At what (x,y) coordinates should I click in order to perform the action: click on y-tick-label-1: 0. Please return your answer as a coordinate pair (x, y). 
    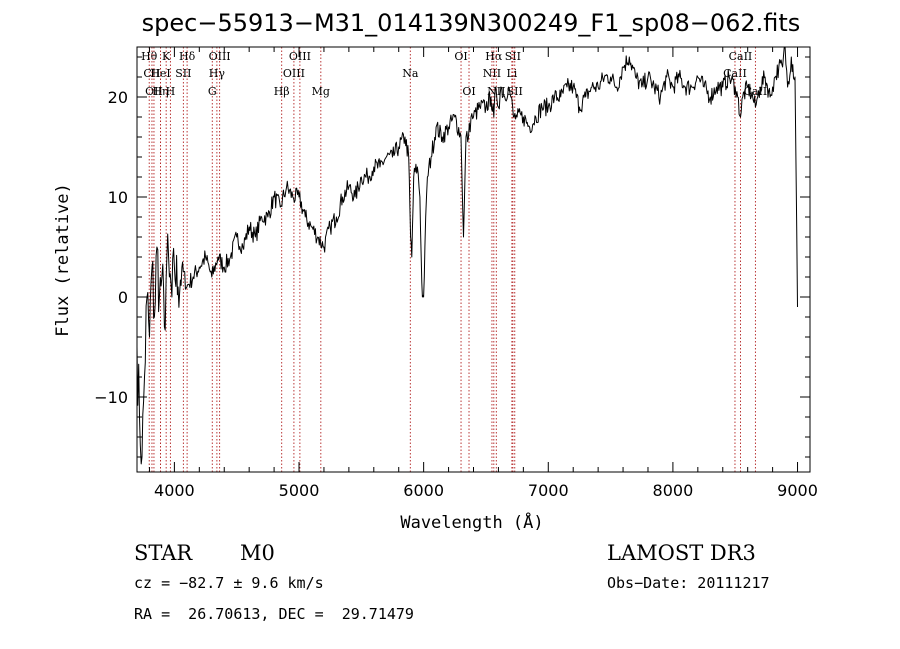
    Looking at the image, I should click on (123, 297).